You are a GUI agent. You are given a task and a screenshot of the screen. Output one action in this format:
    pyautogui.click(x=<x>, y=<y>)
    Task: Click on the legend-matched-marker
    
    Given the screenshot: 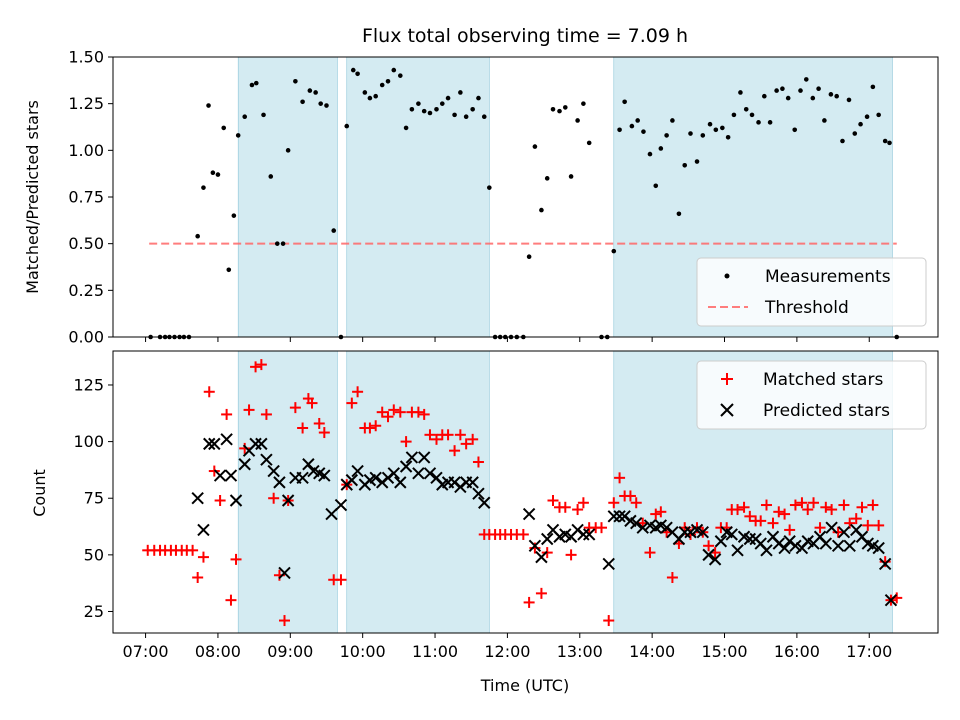 What is the action you would take?
    pyautogui.click(x=727, y=379)
    